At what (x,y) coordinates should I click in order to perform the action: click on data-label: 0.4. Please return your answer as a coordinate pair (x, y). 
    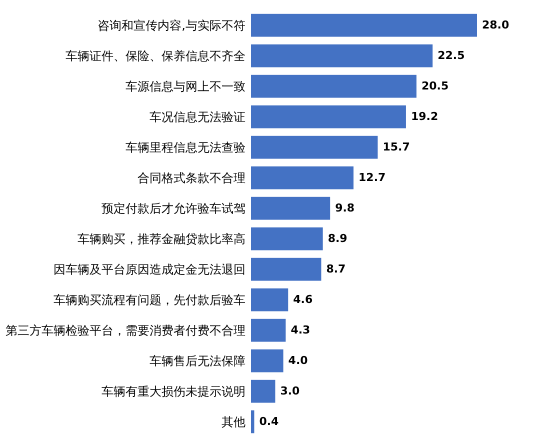
    Looking at the image, I should click on (269, 421).